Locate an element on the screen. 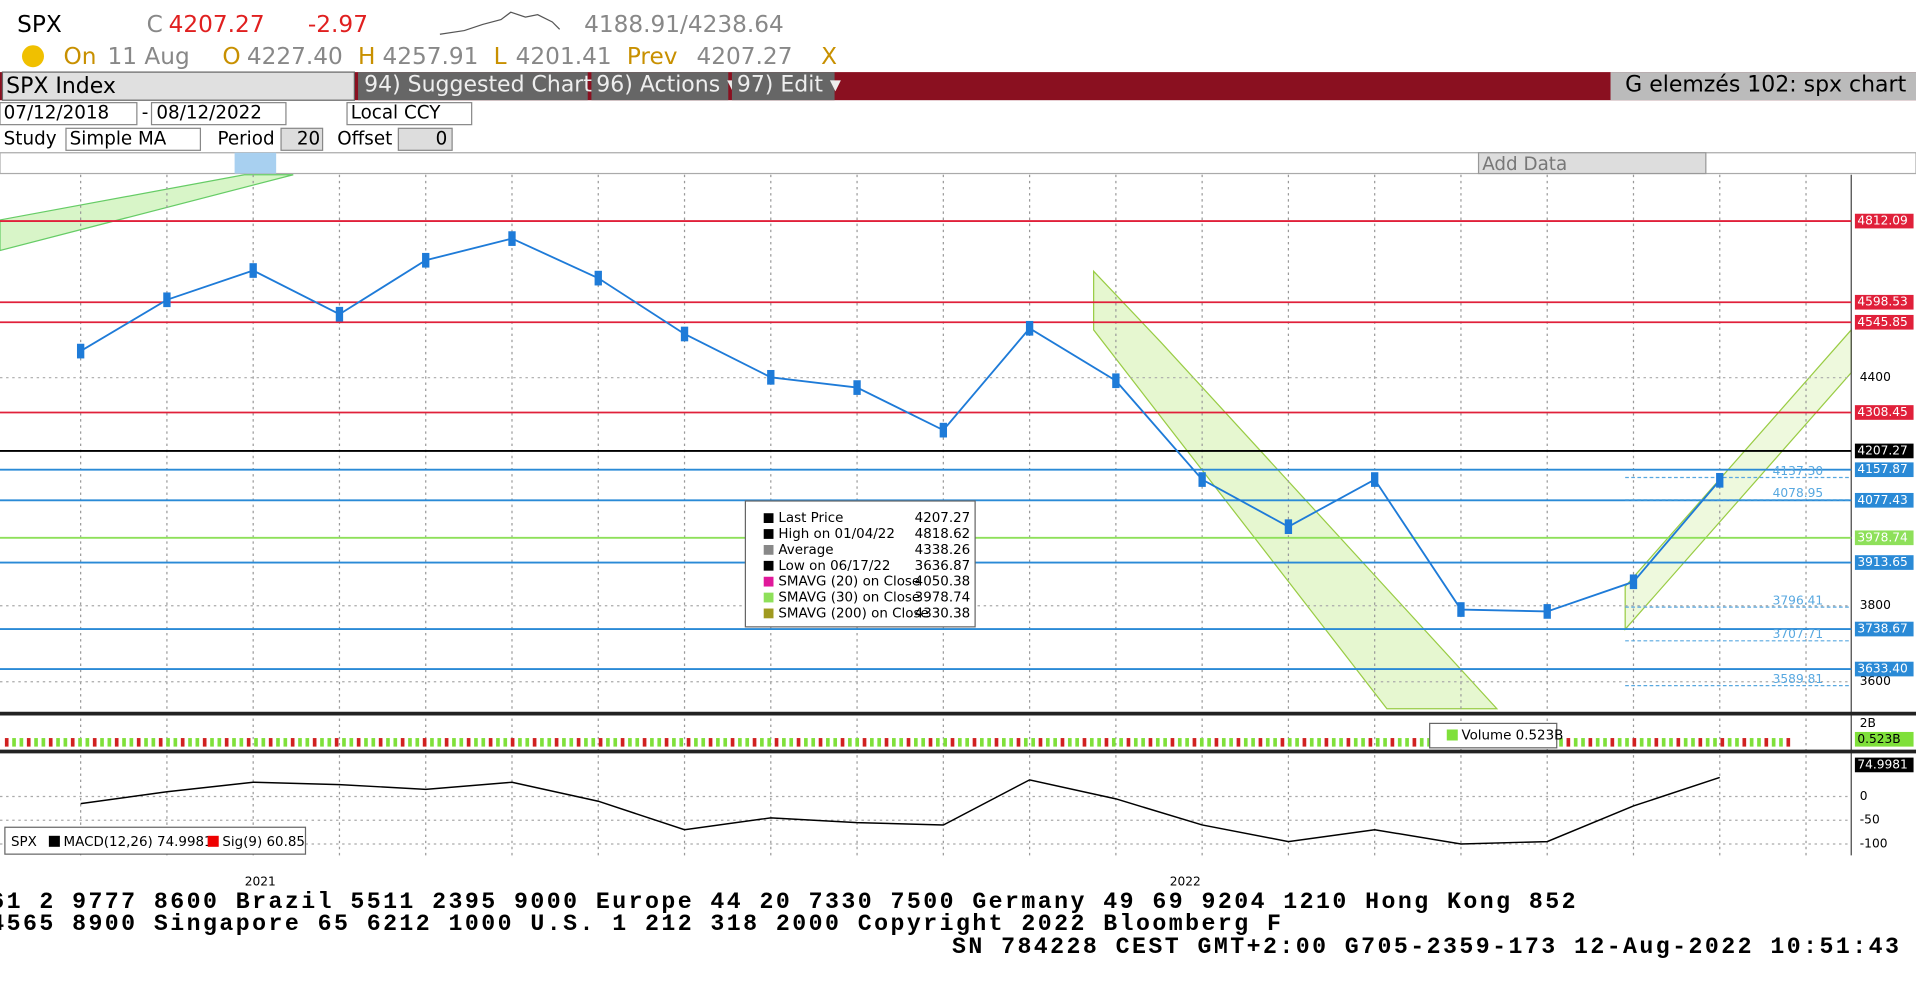 Image resolution: width=1916 pixels, height=1002 pixels. tool is located at coordinates (255, 163).